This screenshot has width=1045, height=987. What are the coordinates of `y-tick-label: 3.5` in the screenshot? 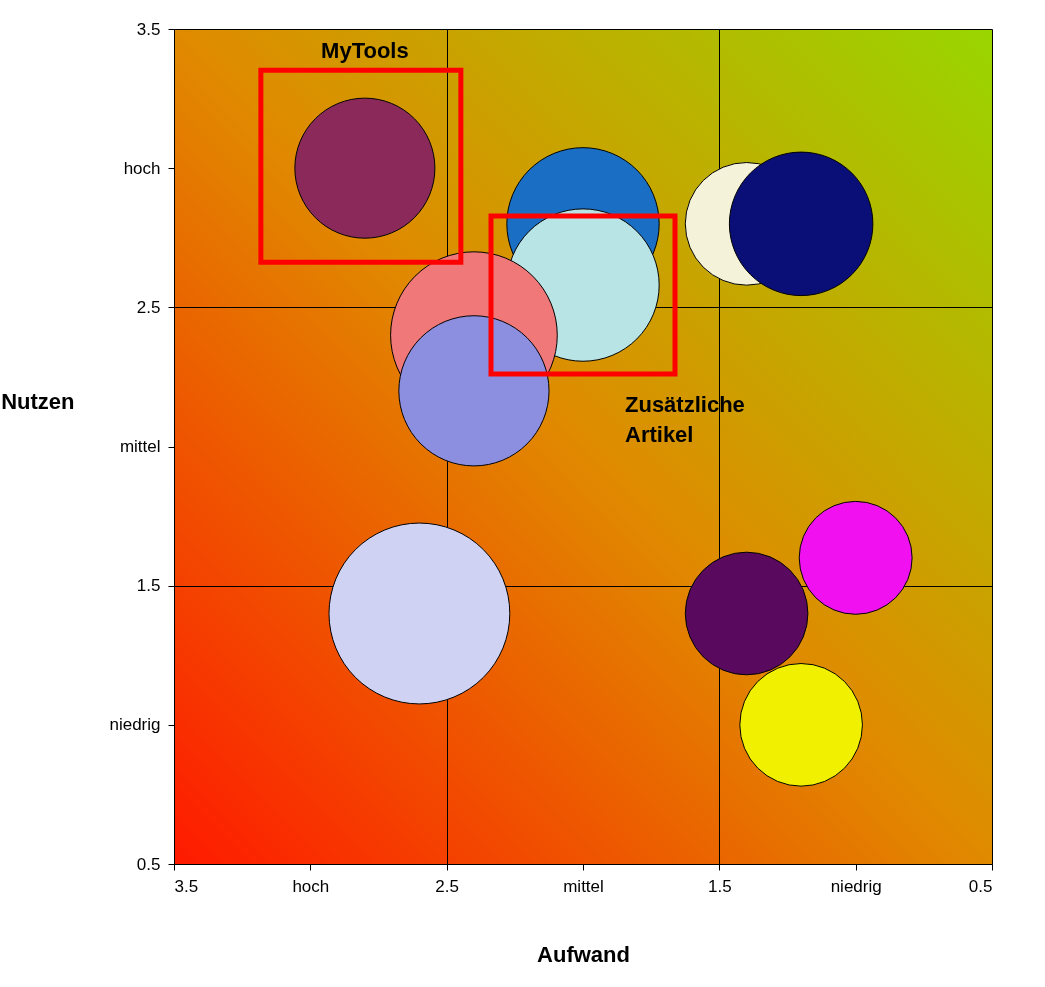 It's located at (148, 29).